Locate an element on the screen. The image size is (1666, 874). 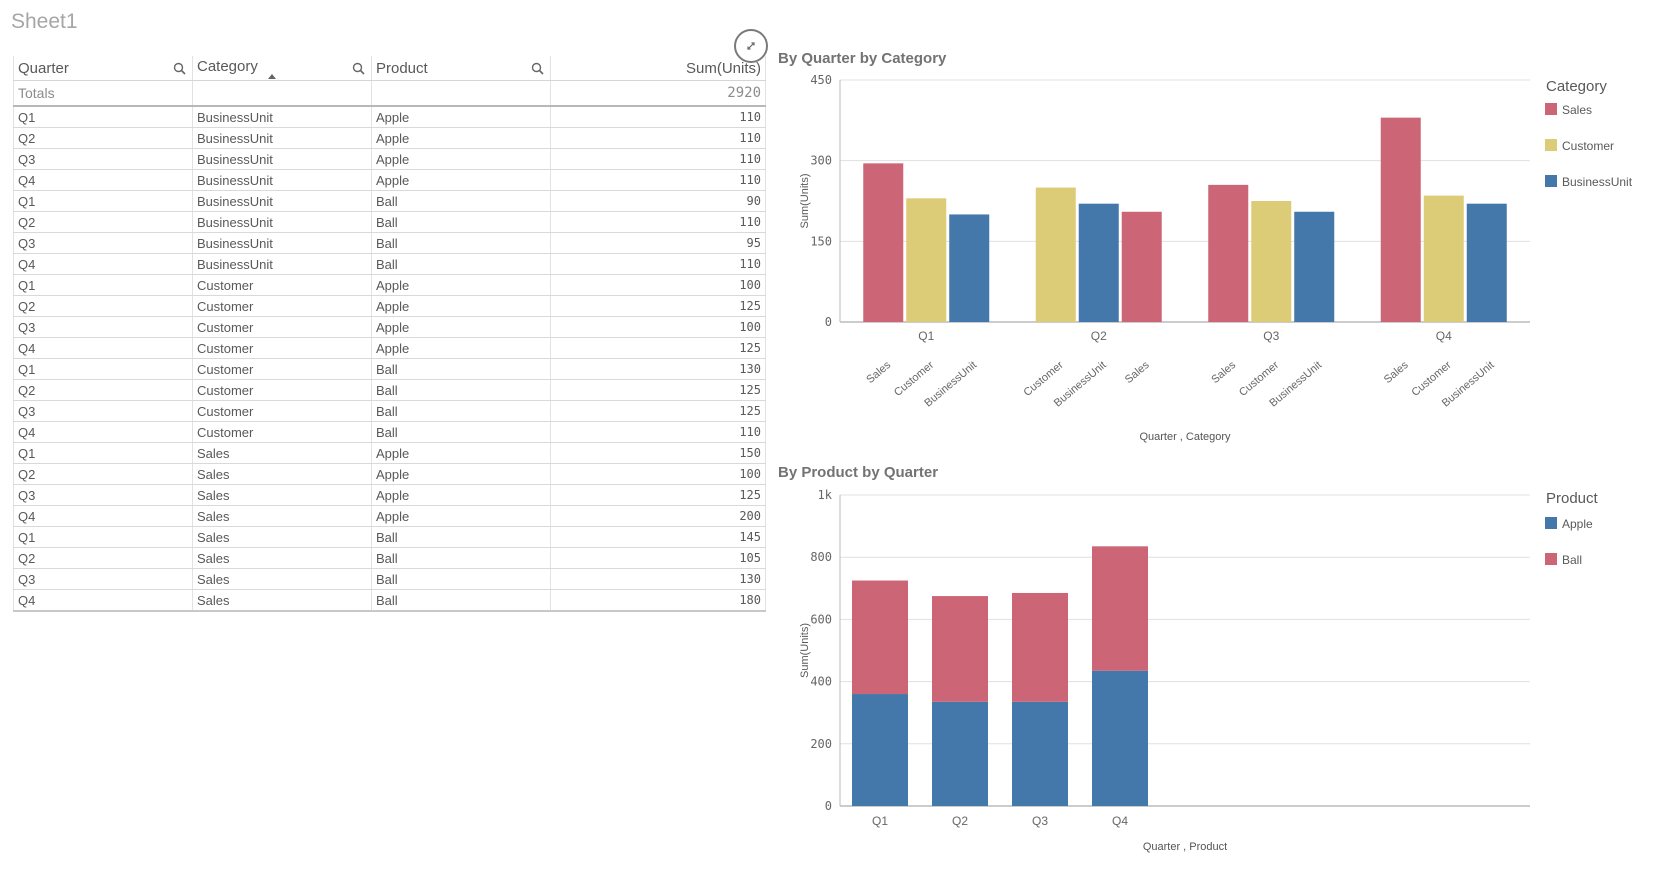
table-row: Q2 Customer Apple 125 is located at coordinates (389, 306).